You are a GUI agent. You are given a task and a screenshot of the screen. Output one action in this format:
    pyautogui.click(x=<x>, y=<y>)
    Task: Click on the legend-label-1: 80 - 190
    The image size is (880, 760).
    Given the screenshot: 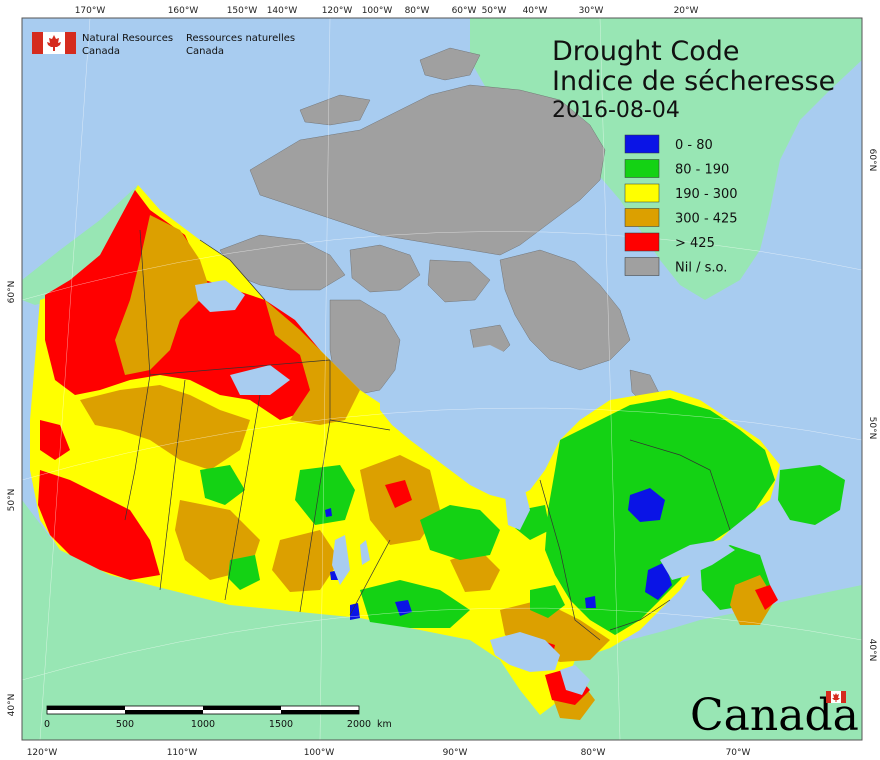 What is the action you would take?
    pyautogui.click(x=702, y=170)
    